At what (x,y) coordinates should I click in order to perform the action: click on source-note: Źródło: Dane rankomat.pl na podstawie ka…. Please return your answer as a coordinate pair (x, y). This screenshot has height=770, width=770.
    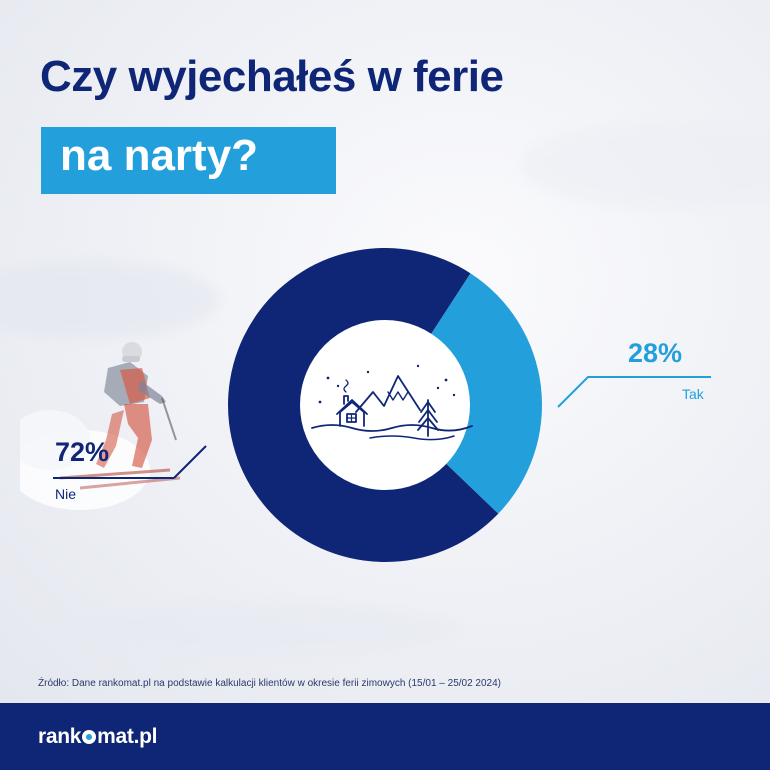
    Looking at the image, I should click on (270, 683).